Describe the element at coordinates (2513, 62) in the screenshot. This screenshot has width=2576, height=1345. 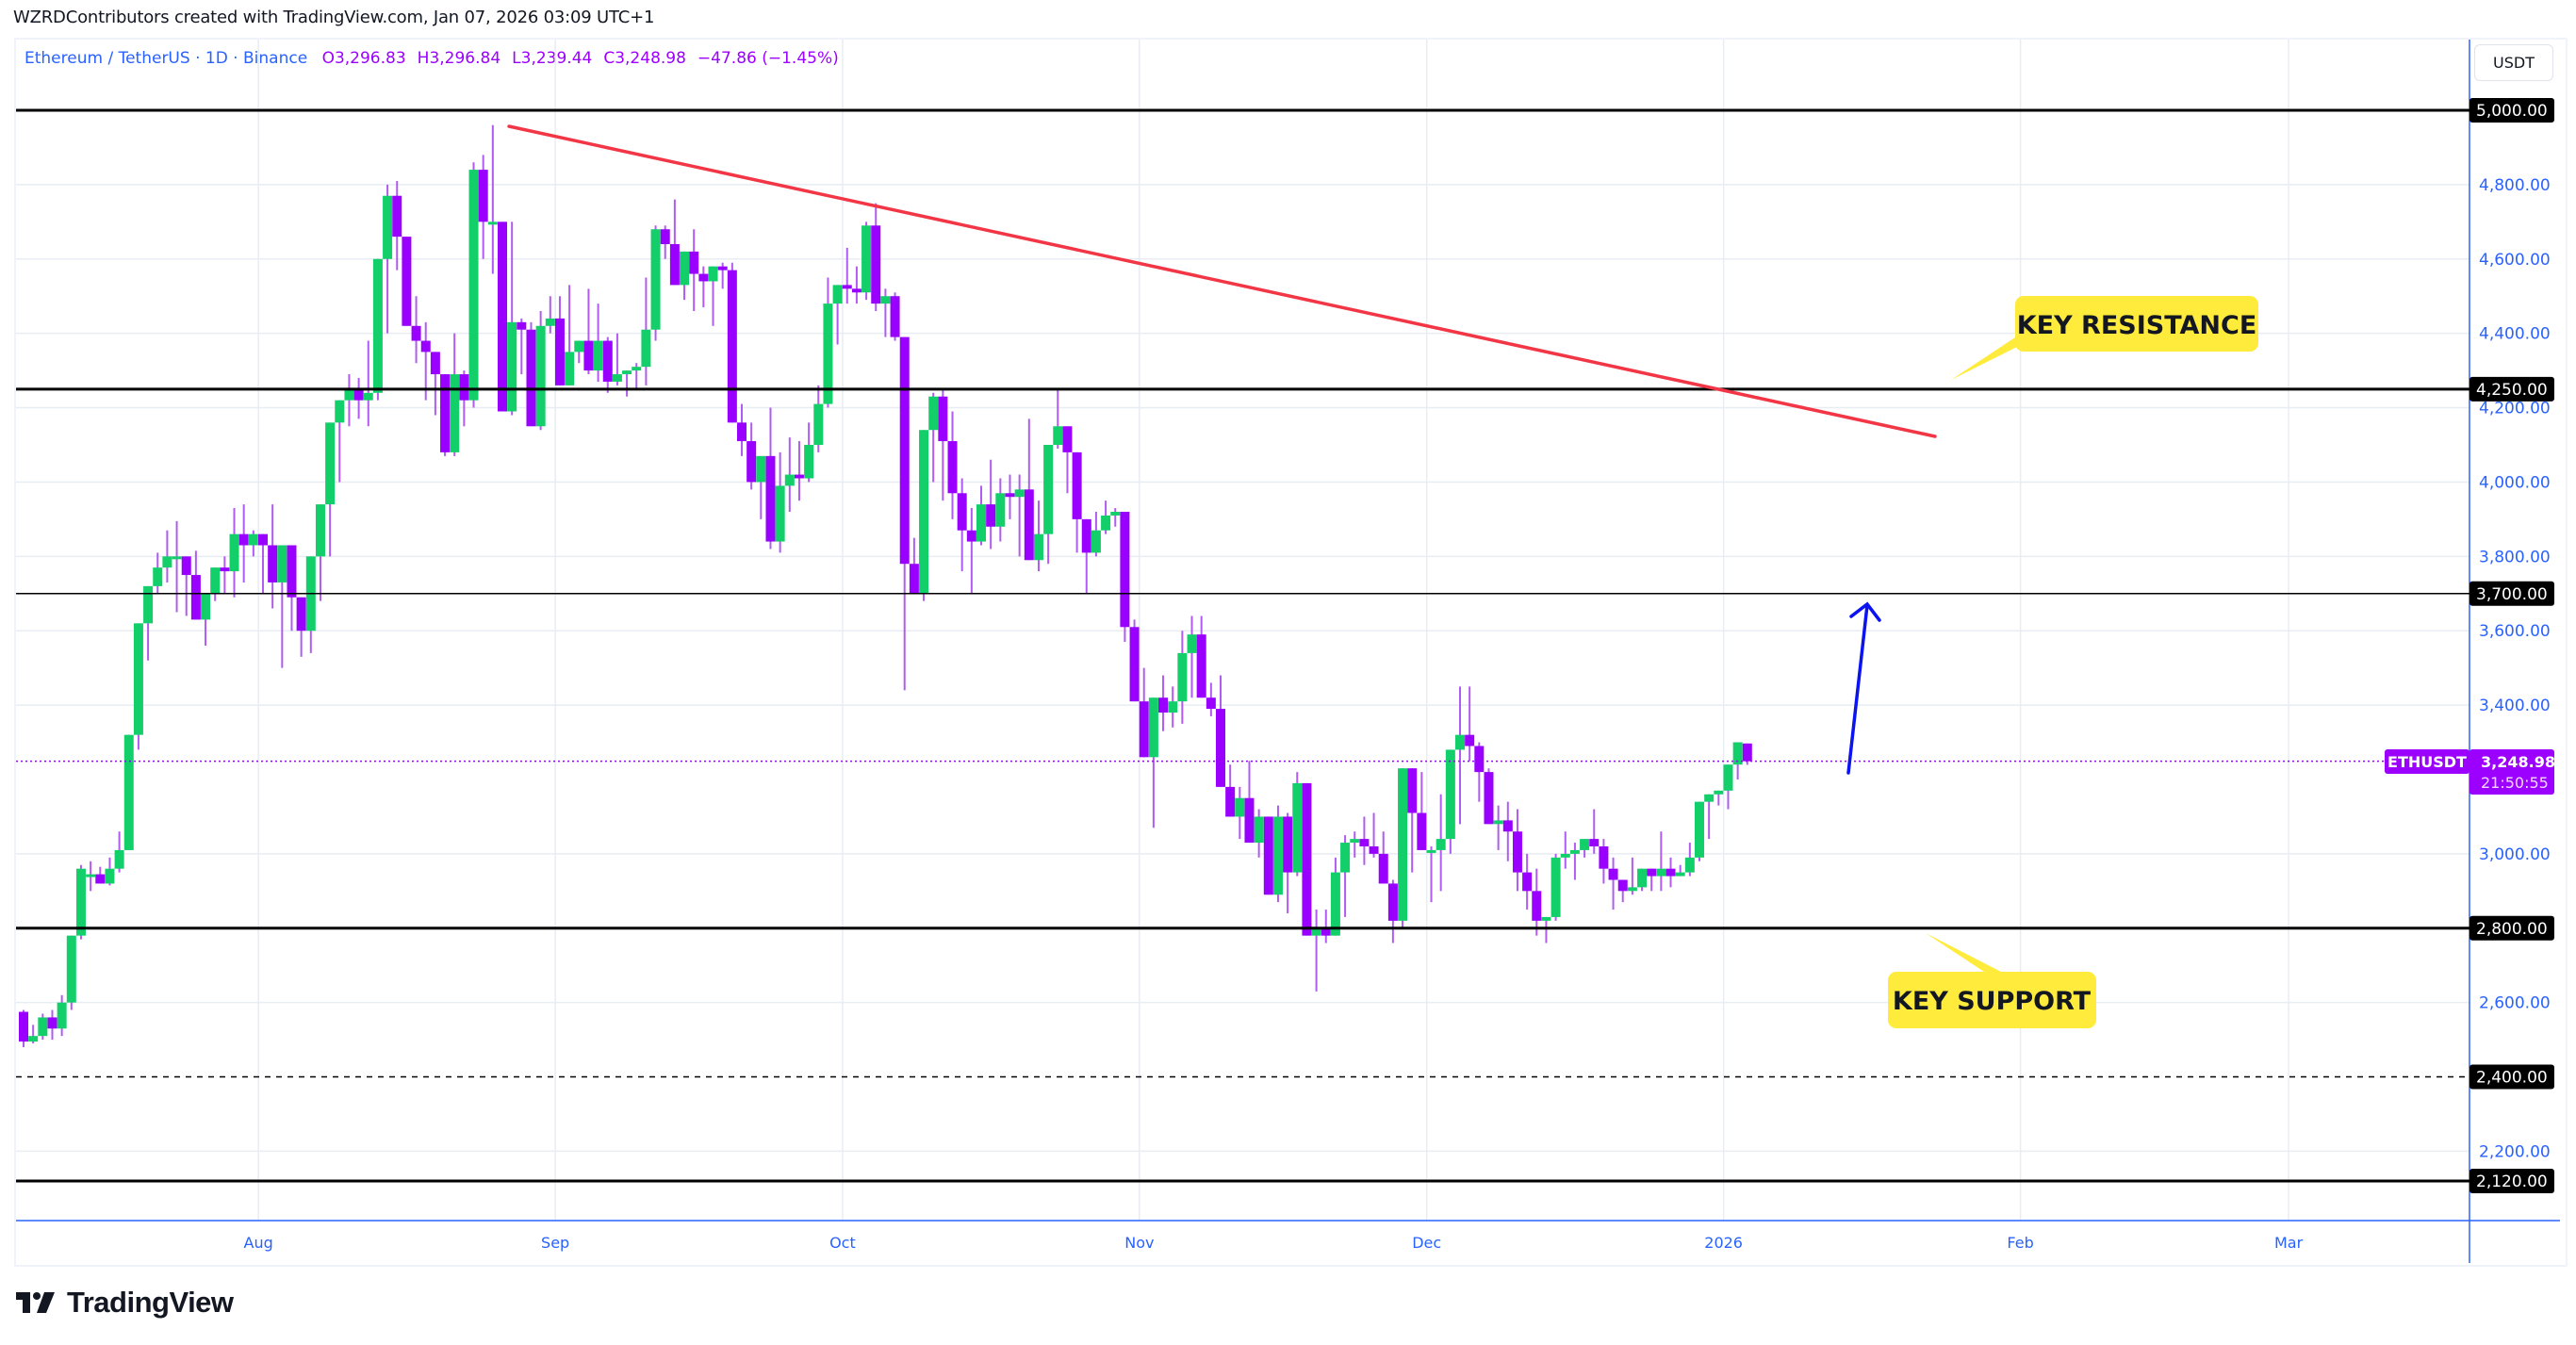
I see `currency-button: USDT` at that location.